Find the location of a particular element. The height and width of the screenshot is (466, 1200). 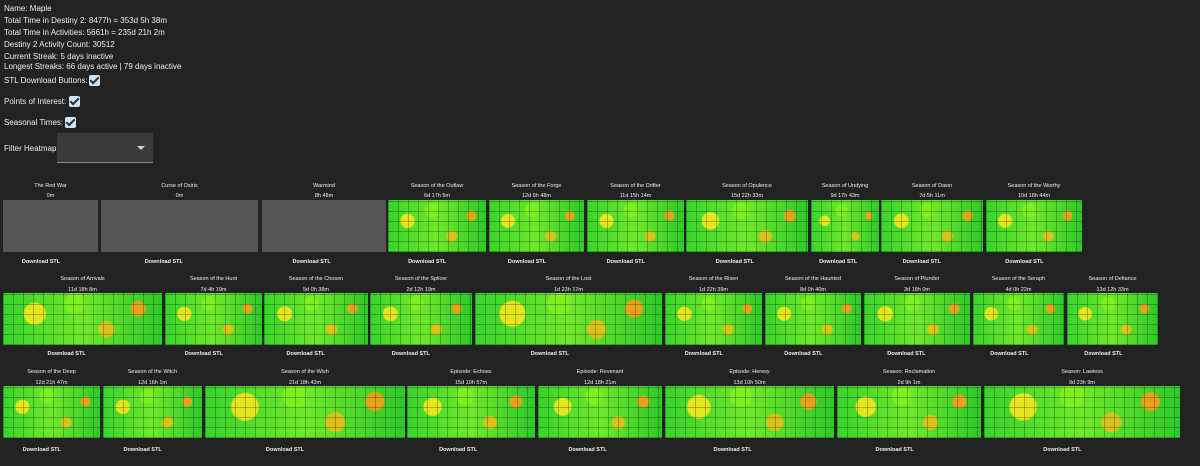

season-name: Season of the Witch is located at coordinates (152, 372).